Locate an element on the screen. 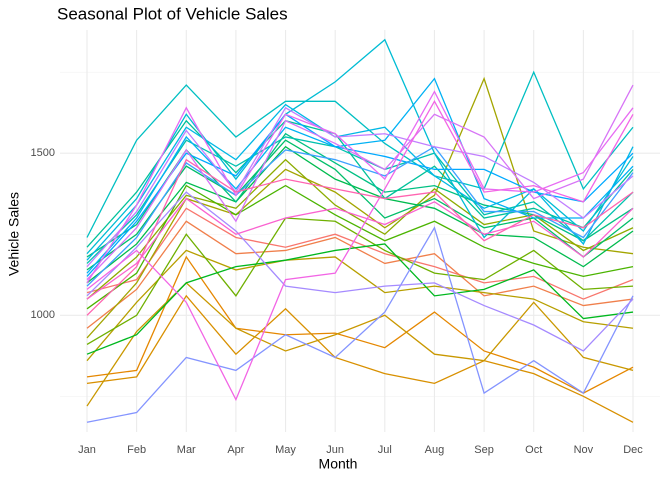 The image size is (672, 485). x-tick-label: Feb is located at coordinates (136, 450).